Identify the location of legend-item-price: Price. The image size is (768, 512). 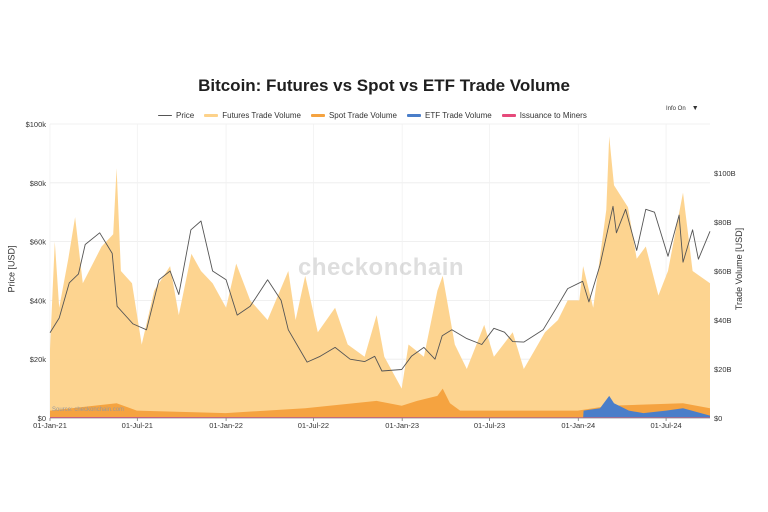
(176, 115).